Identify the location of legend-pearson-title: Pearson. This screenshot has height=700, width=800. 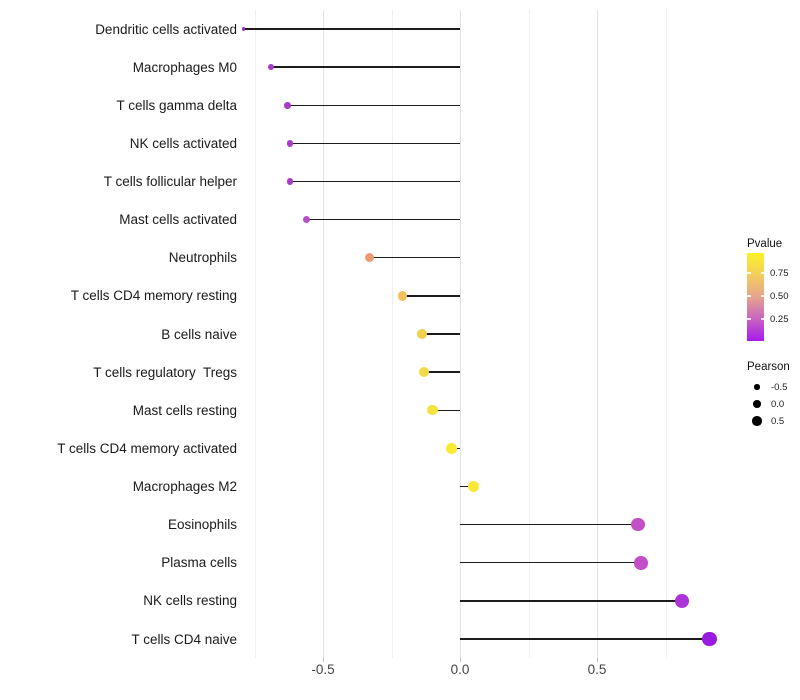
(768, 367).